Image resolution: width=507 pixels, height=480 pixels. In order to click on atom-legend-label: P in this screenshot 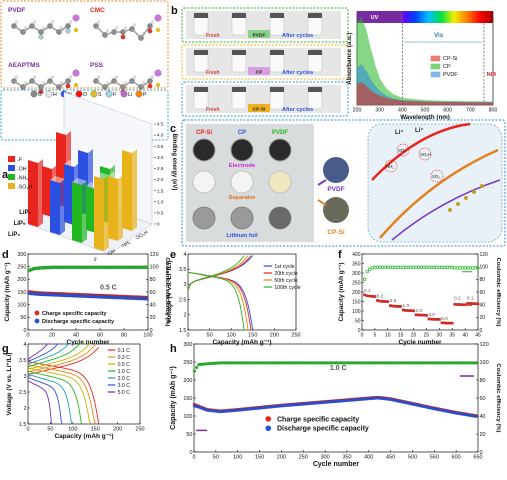, I will do `click(145, 95)`.